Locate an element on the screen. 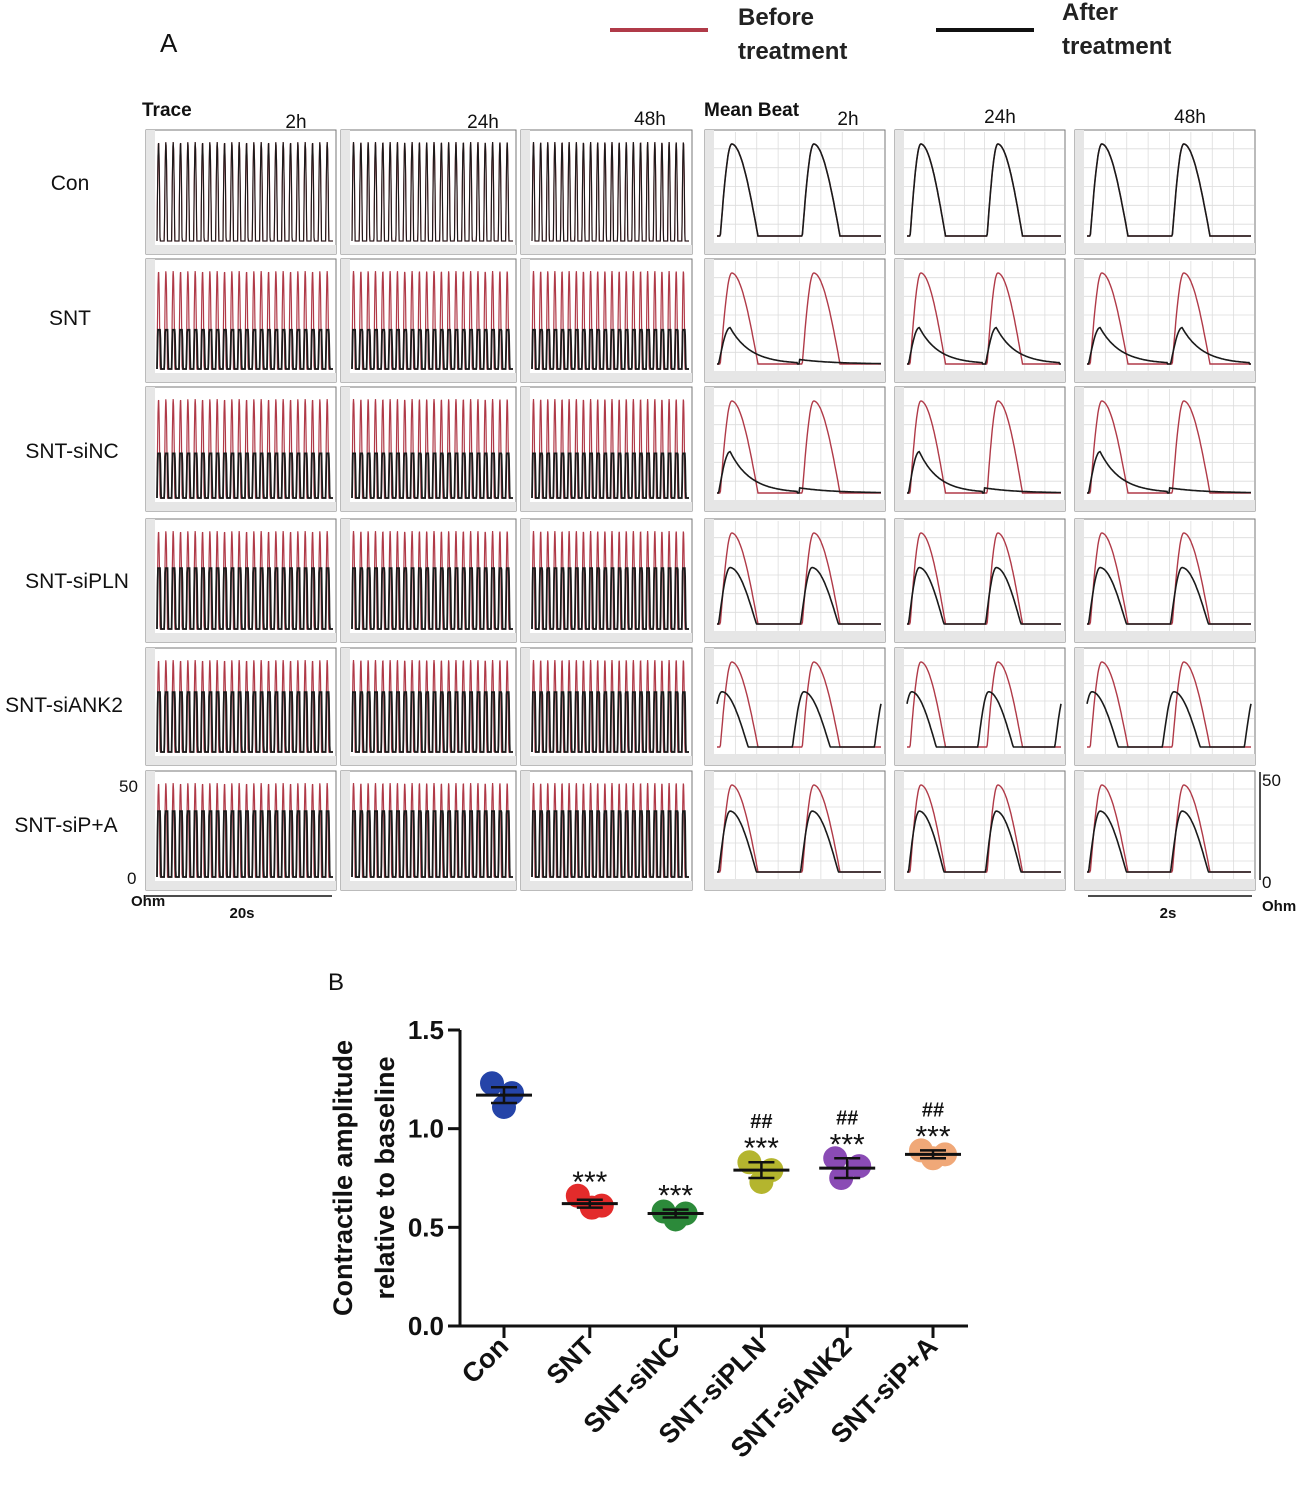  right-scale-max: 50 is located at coordinates (1271, 780).